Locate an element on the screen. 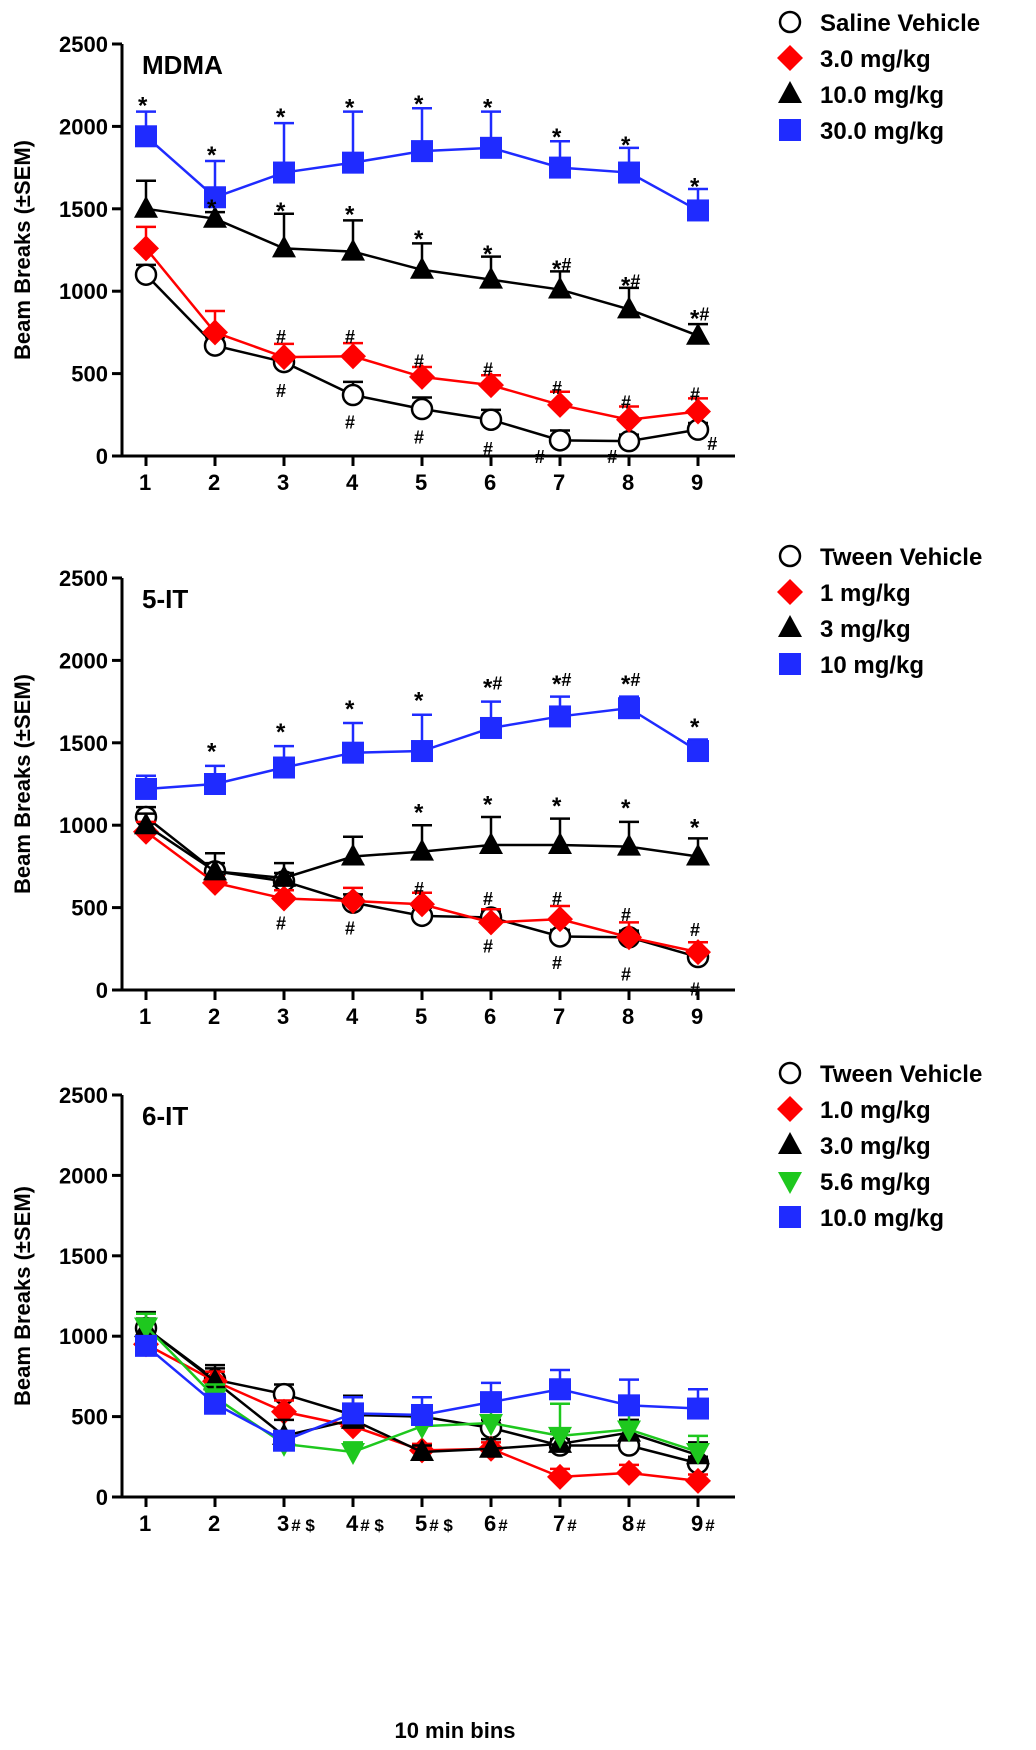 The width and height of the screenshot is (1036, 1750). legend-label: Saline Vehicle is located at coordinates (900, 23).